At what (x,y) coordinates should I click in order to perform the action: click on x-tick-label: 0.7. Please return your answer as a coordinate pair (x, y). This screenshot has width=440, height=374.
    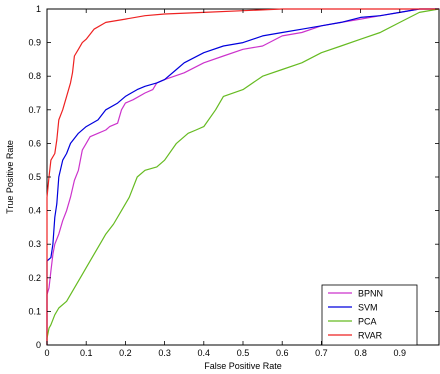
    Looking at the image, I should click on (321, 353).